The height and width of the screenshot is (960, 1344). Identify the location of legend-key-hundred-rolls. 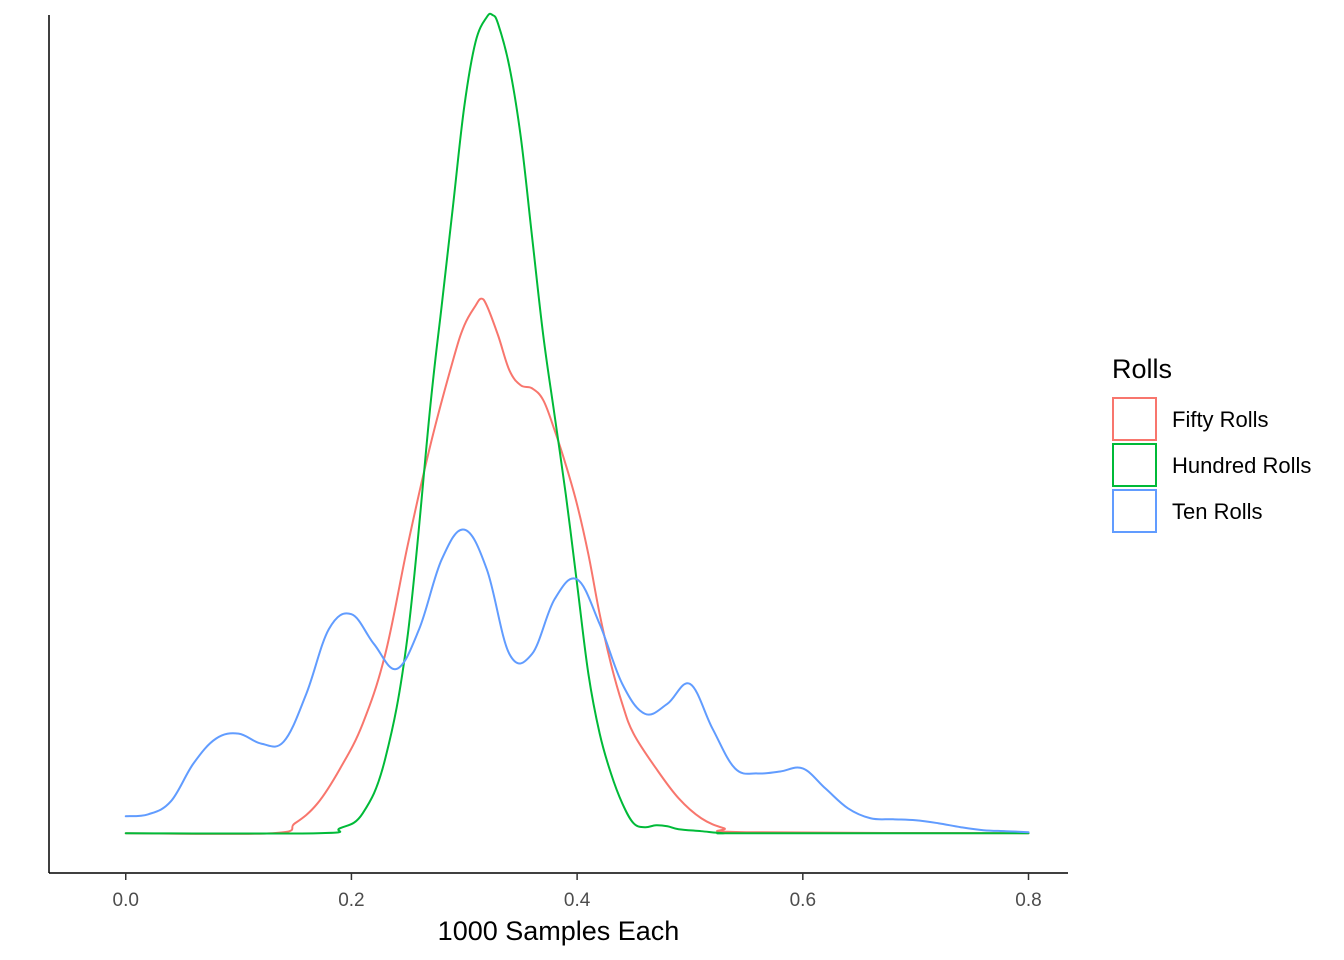
(1134, 465).